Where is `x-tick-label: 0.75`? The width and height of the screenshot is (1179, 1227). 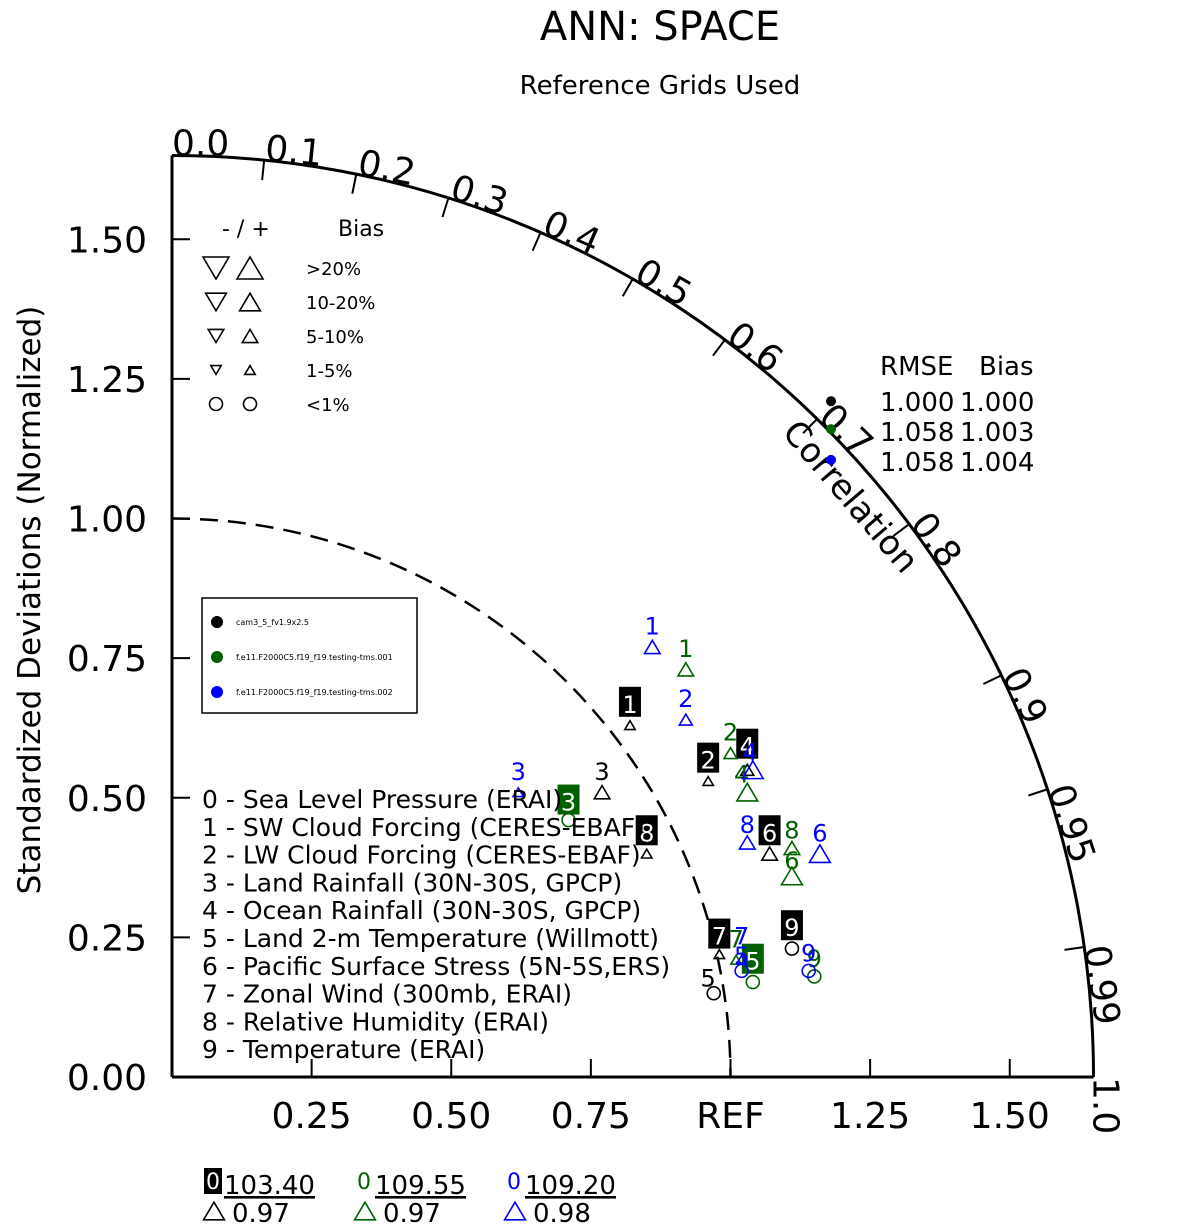 x-tick-label: 0.75 is located at coordinates (591, 1116).